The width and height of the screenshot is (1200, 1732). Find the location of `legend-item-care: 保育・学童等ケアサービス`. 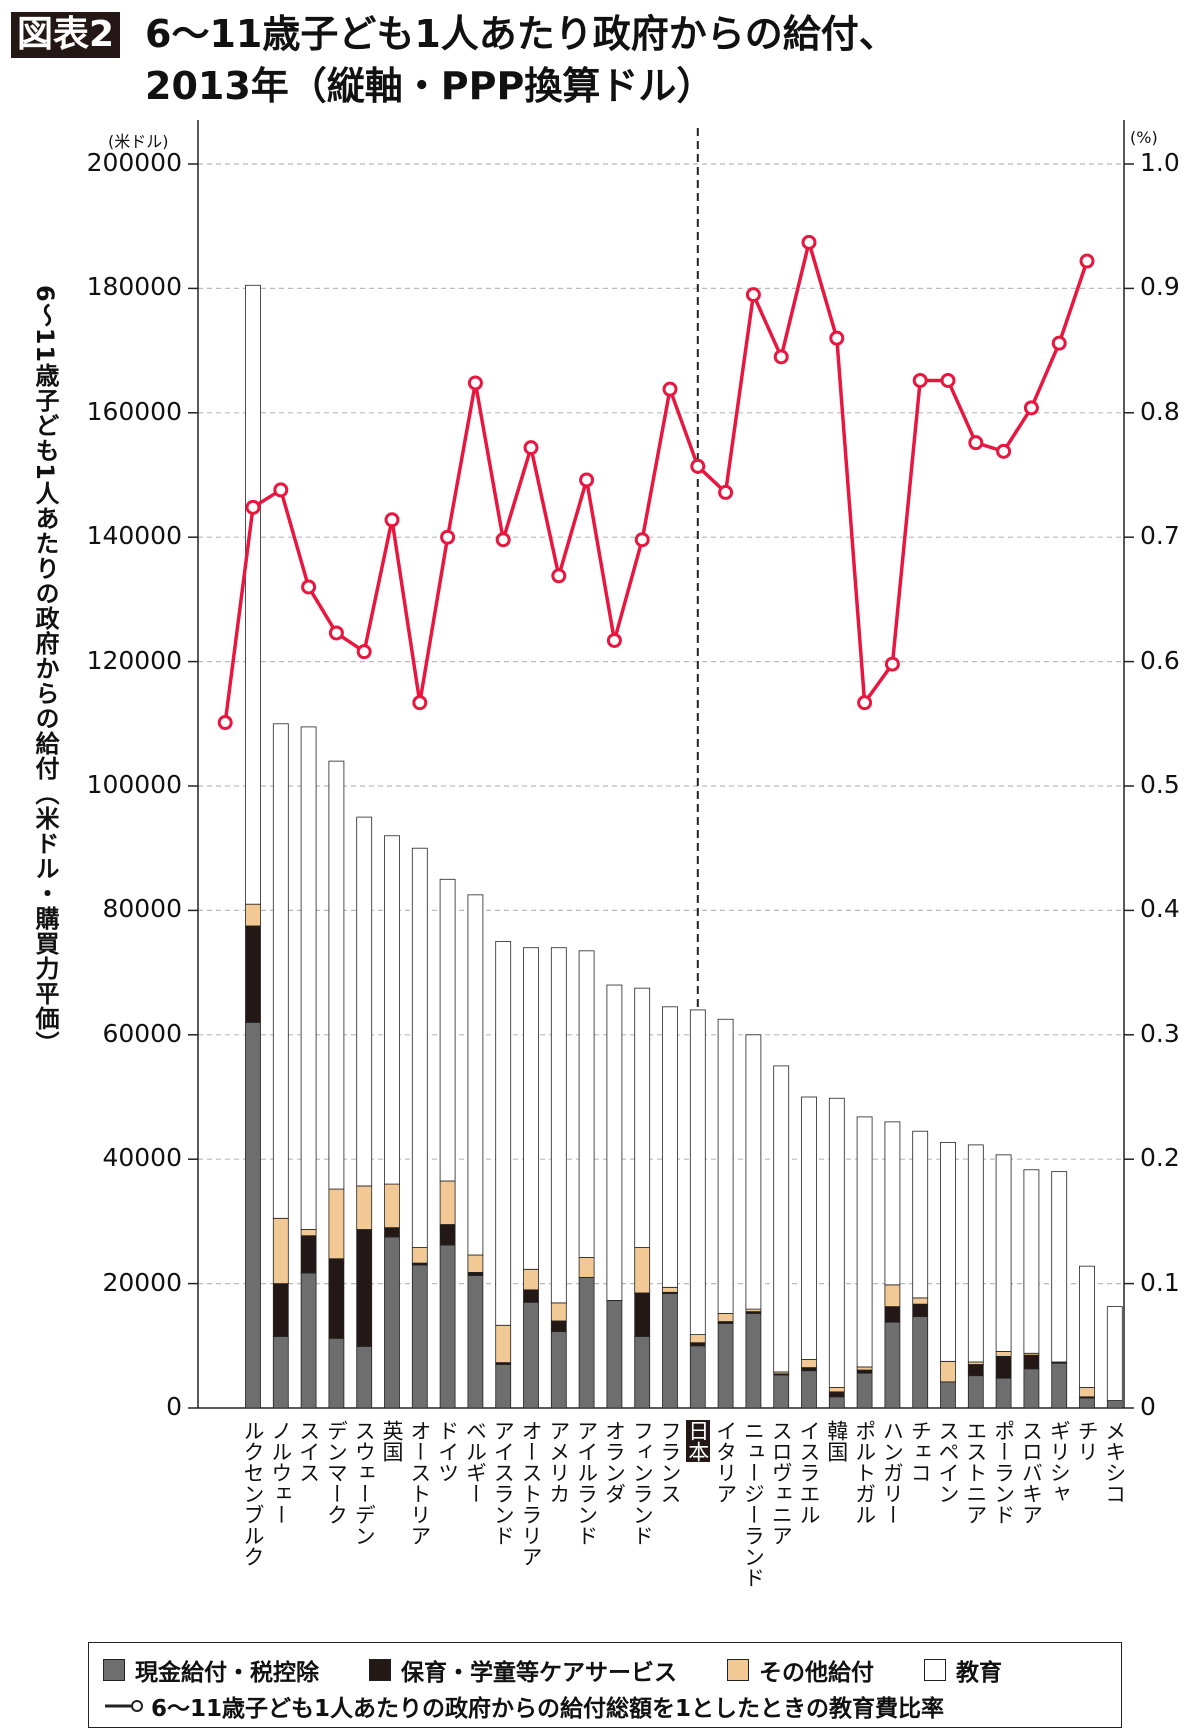

legend-item-care: 保育・学童等ケアサービス is located at coordinates (523, 1670).